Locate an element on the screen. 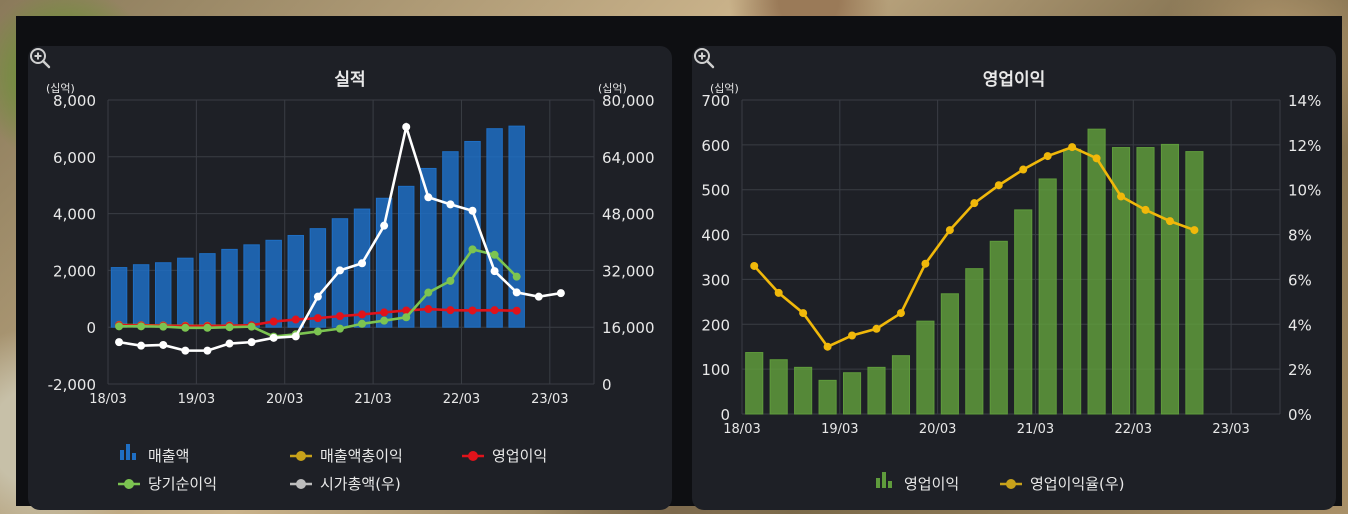 The width and height of the screenshot is (1348, 514). left-tick-label: -2,000 is located at coordinates (72, 385).